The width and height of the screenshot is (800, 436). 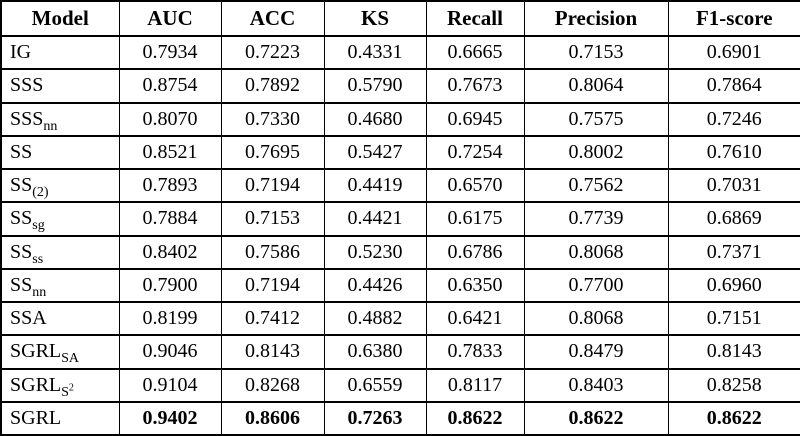 What do you see at coordinates (272, 52) in the screenshot?
I see `acc-value-cell: 0.7223` at bounding box center [272, 52].